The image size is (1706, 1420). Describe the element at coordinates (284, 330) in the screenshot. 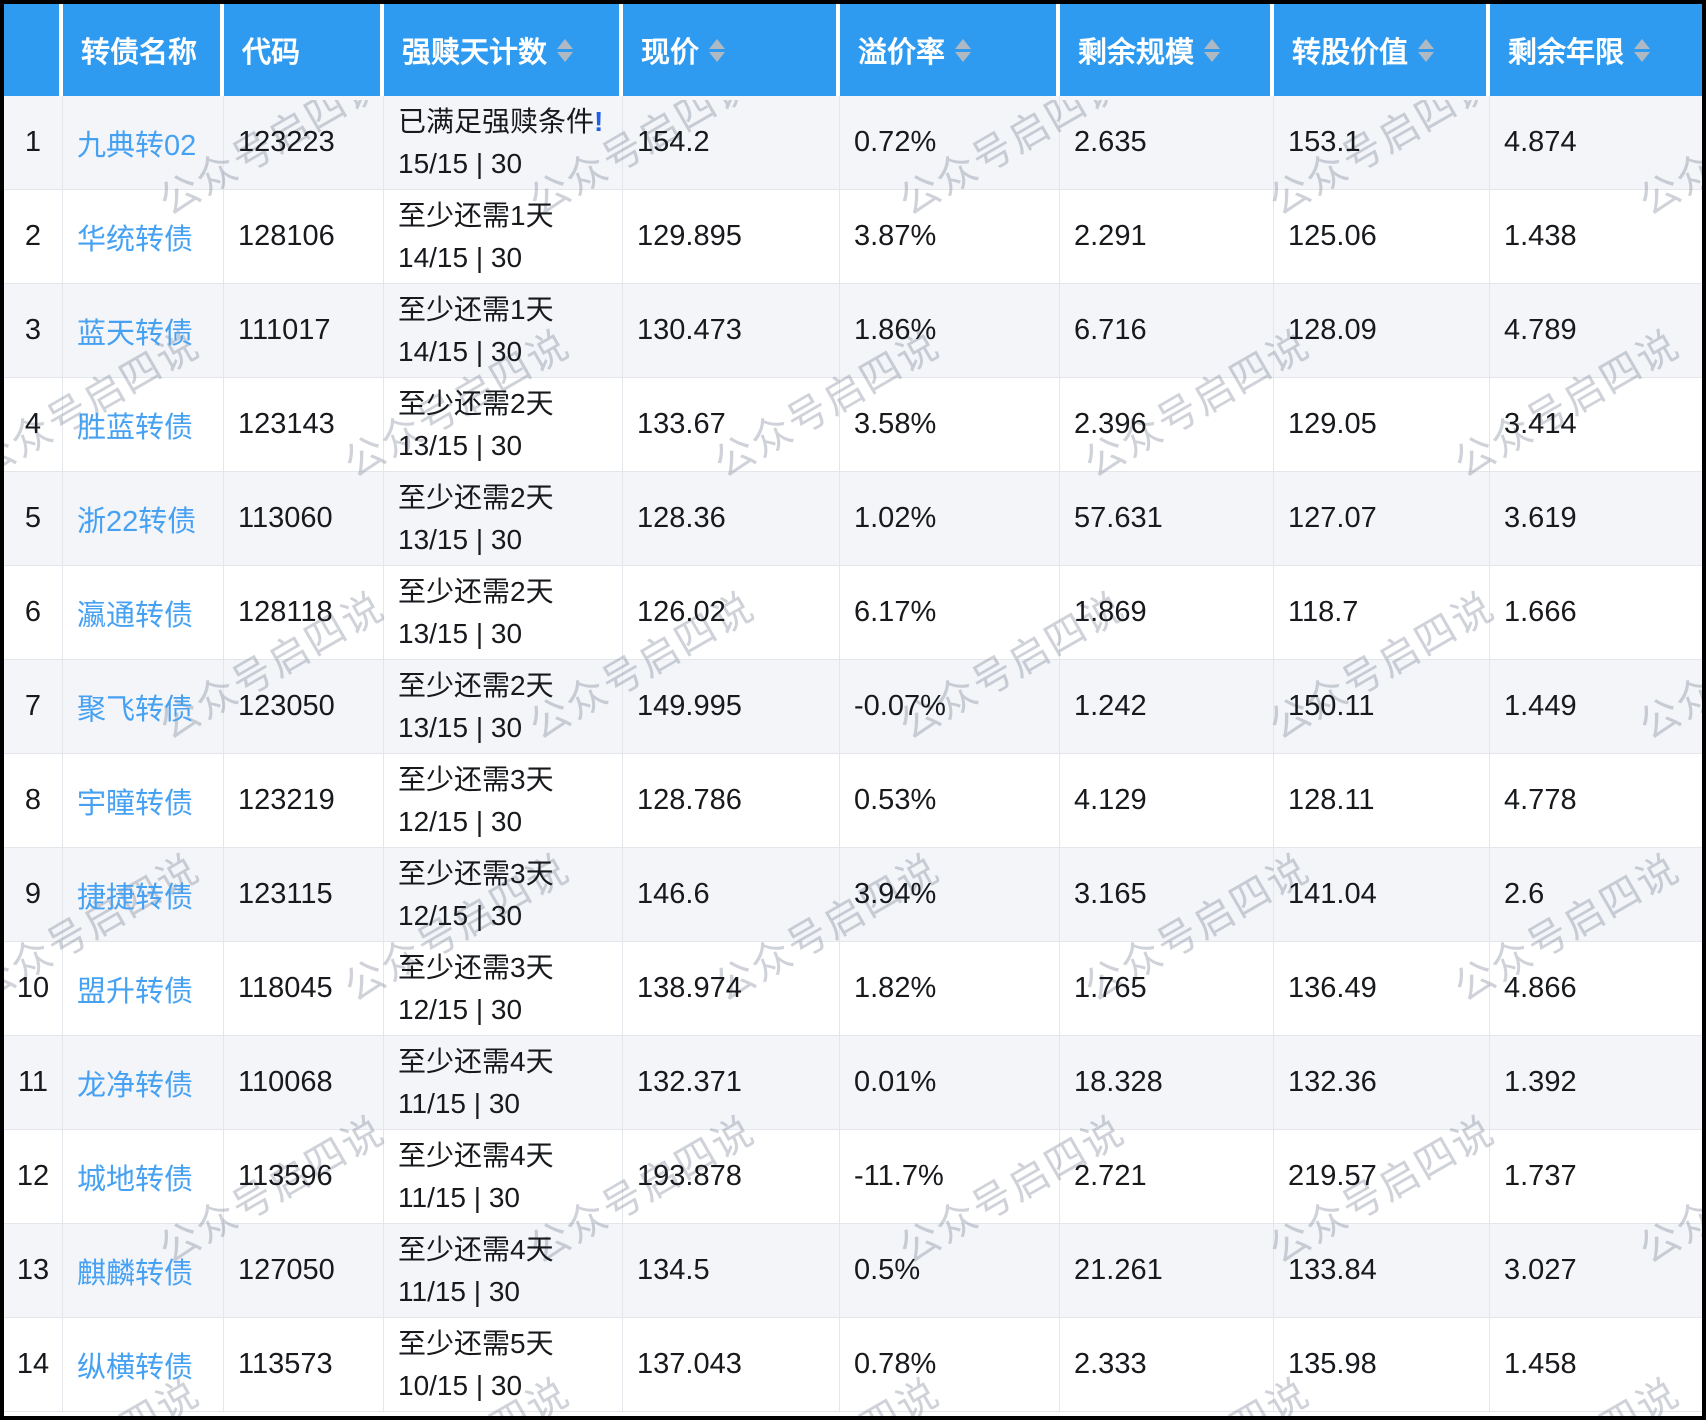

I see `bond-code: 111017` at that location.